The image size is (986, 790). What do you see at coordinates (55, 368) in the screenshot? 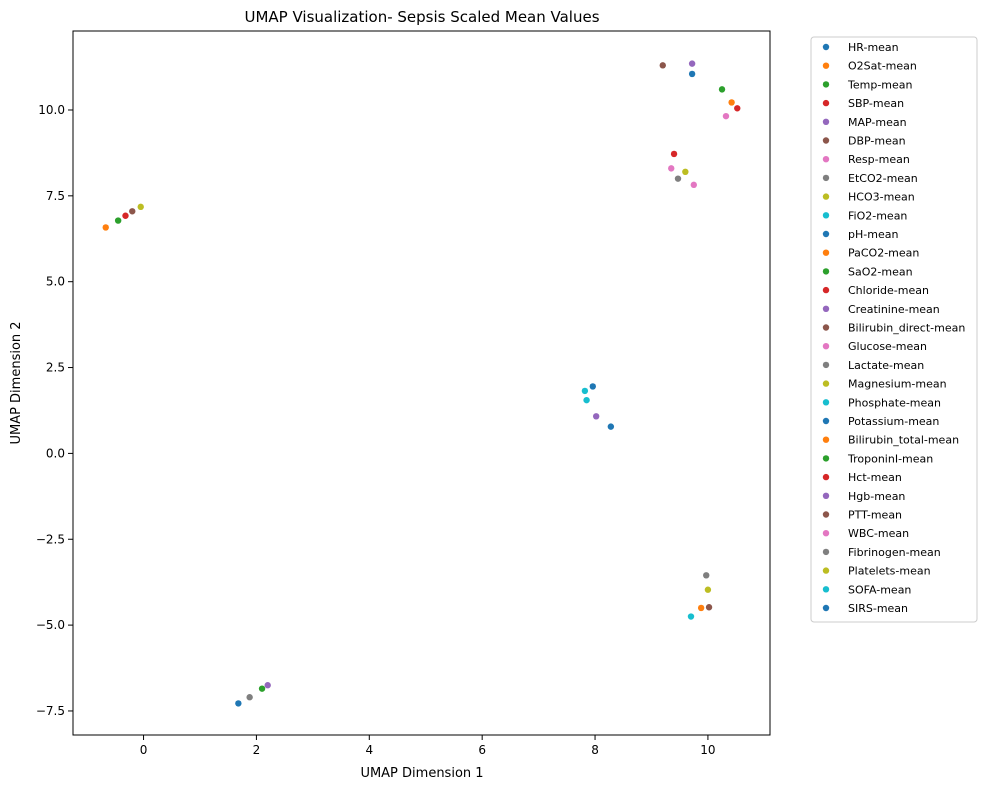
I see `y-tick-label: 2.5` at bounding box center [55, 368].